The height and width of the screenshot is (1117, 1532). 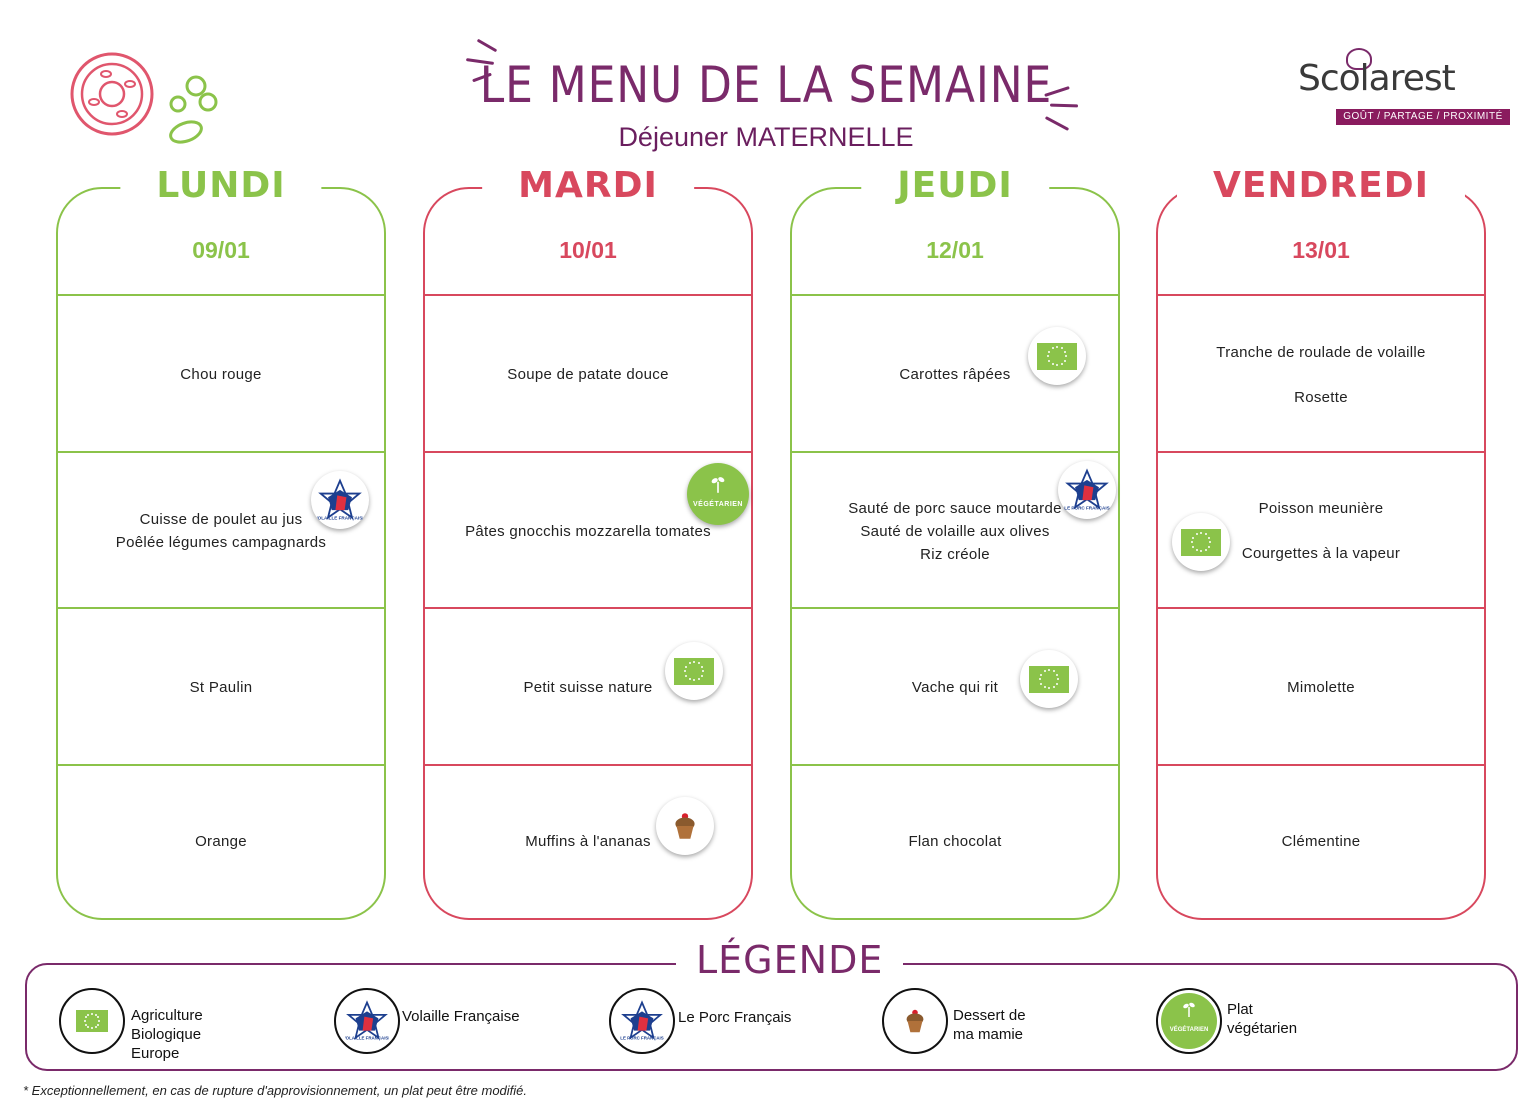 I want to click on dish-name: Petit suisse nature, so click(x=588, y=687).